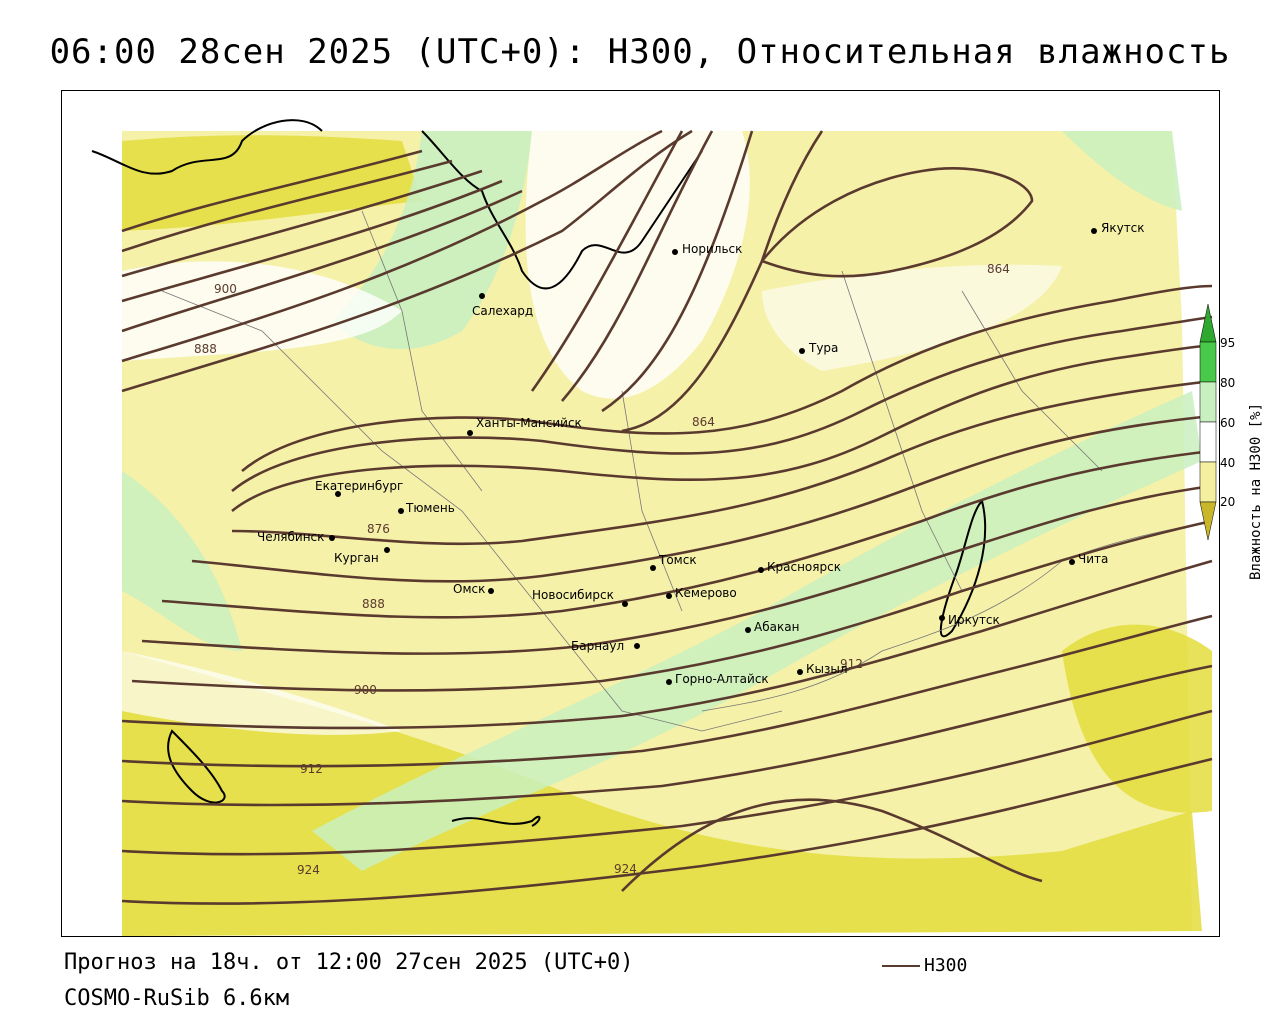 This screenshot has height=1024, width=1280. I want to click on city-tomsk: Томск, so click(673, 562).